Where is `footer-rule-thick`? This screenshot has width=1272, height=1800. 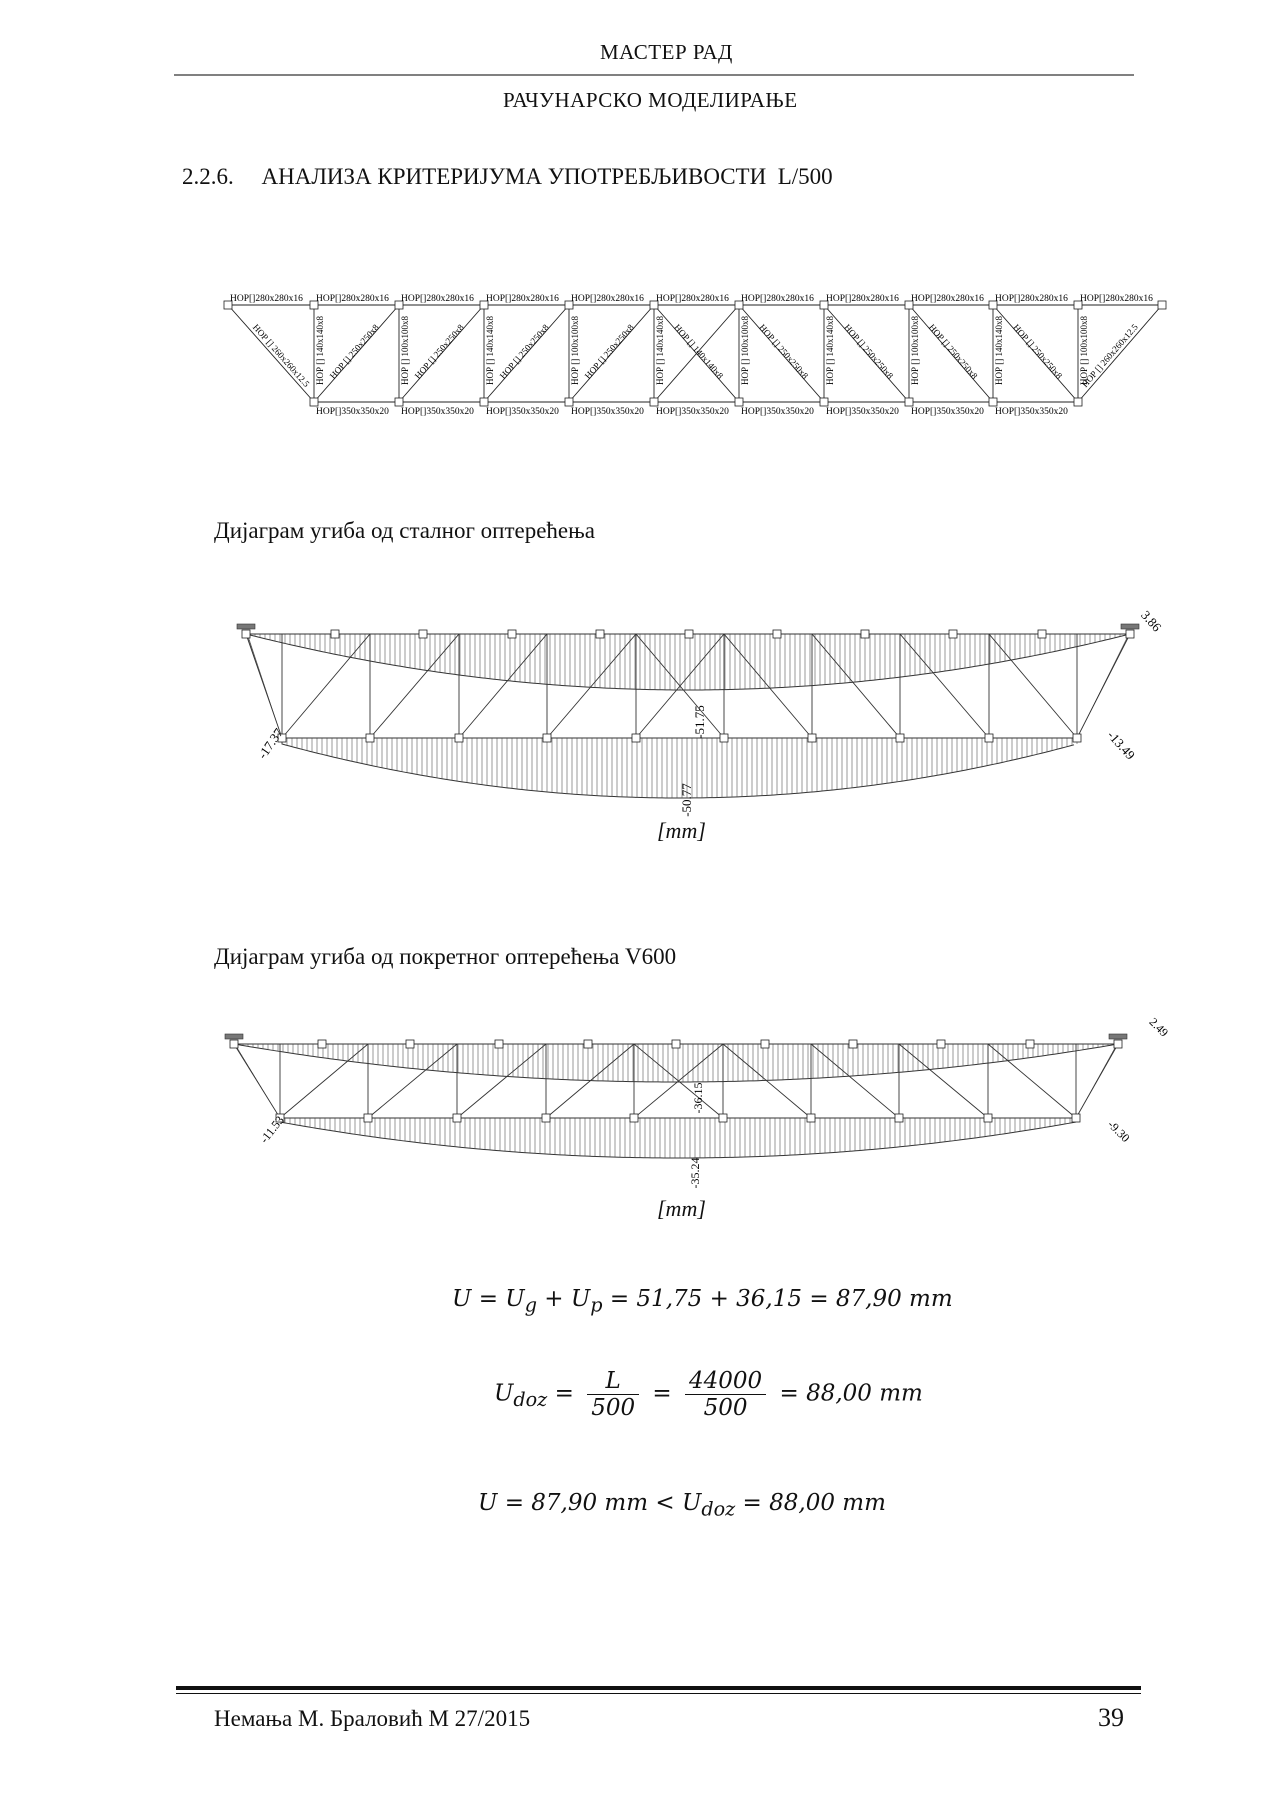
footer-rule-thick is located at coordinates (658, 1688).